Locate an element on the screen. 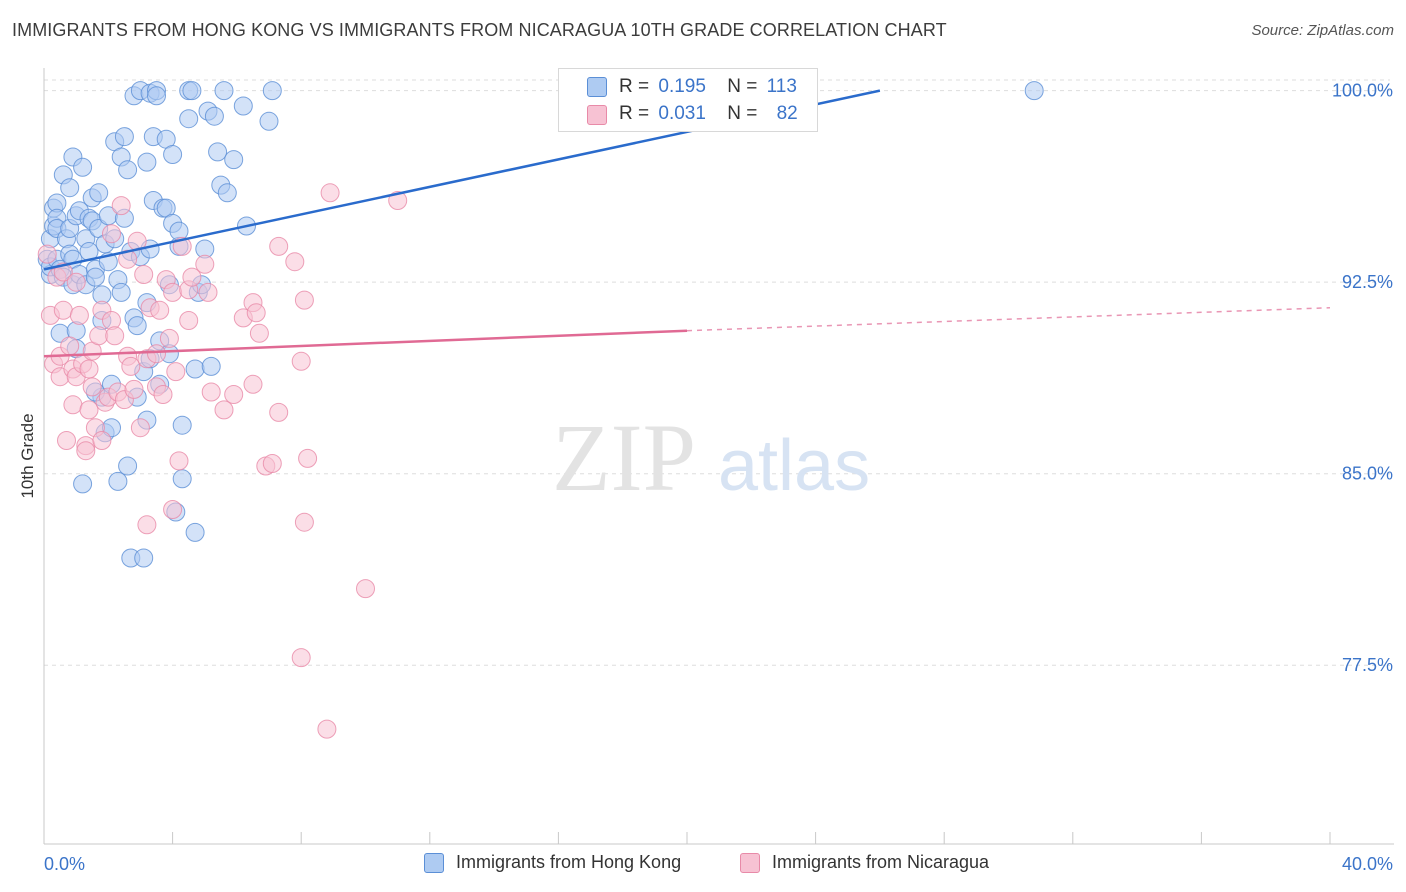  x-tick-label: 40.0% is located at coordinates (1367, 864).